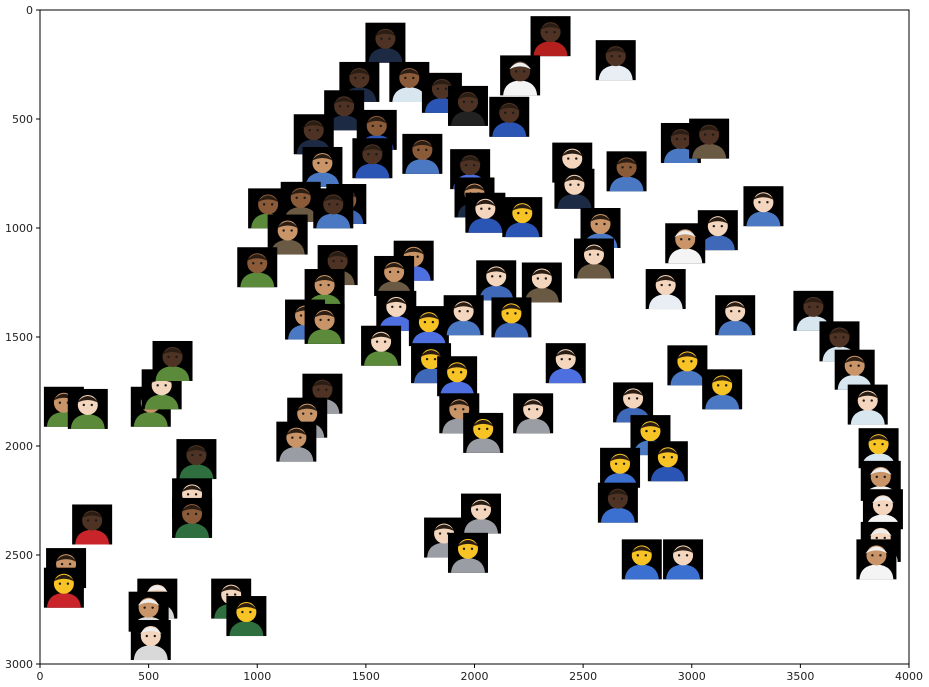 The width and height of the screenshot is (929, 687). Describe the element at coordinates (593, 258) in the screenshot. I see `detective-emoji` at that location.